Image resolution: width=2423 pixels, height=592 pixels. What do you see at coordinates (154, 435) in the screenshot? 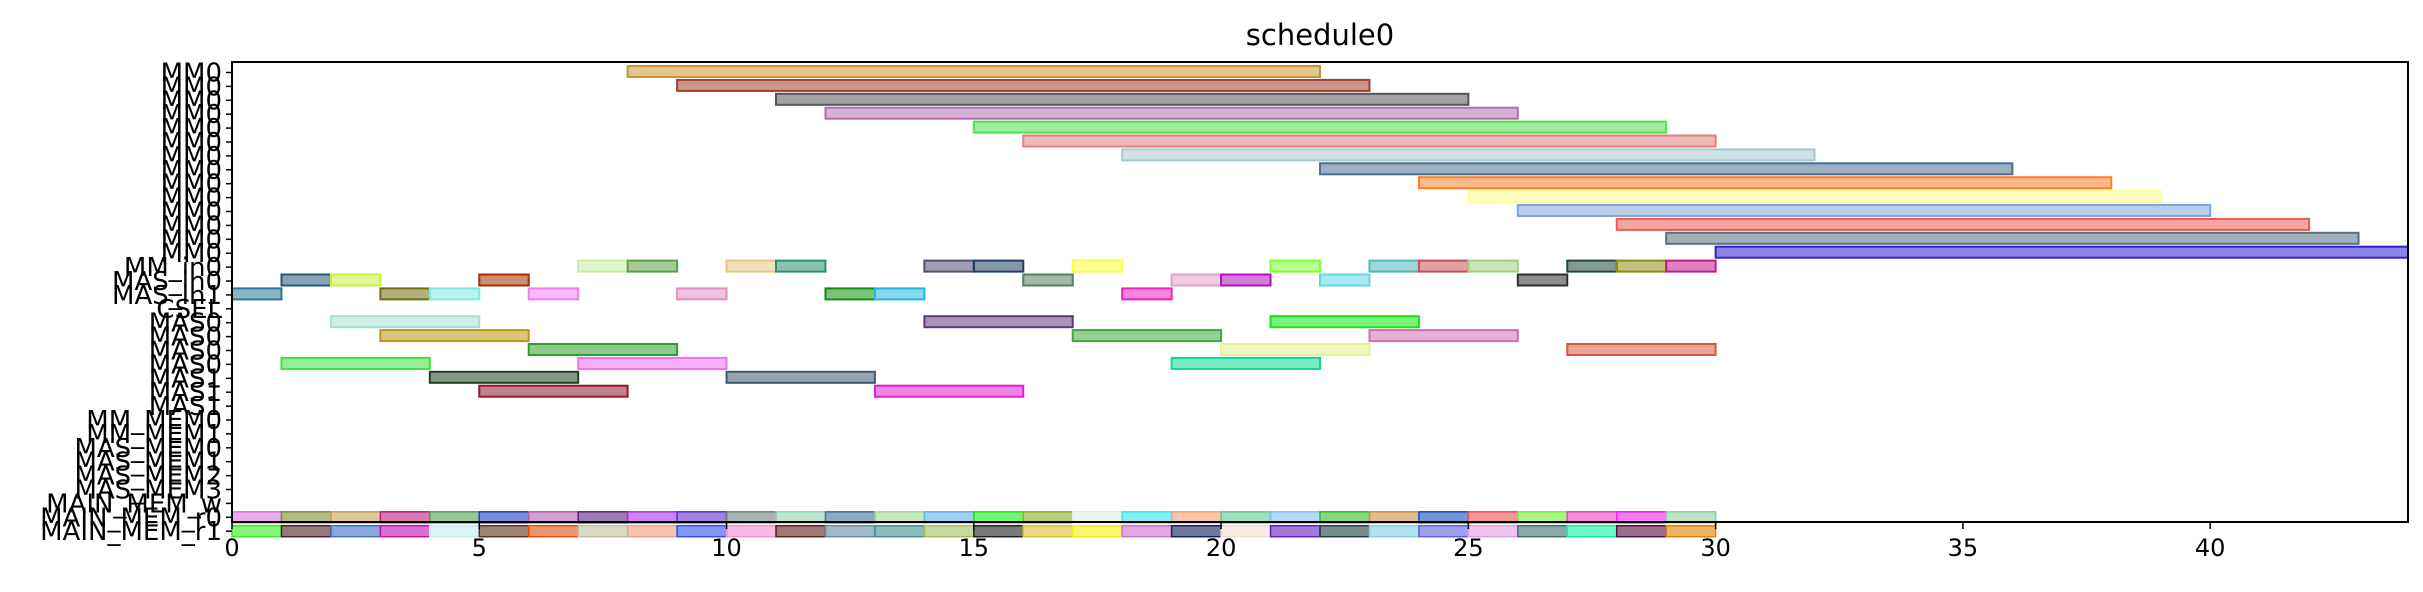
I see `y-tick-label: MM_MEM1` at bounding box center [154, 435].